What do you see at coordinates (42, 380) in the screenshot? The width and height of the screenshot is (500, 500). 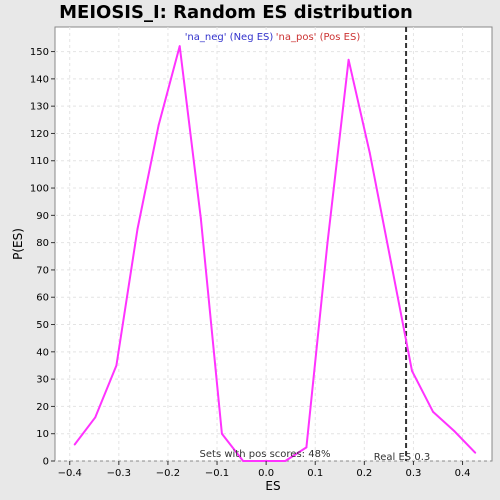 I see `y-tick-label: 30` at bounding box center [42, 380].